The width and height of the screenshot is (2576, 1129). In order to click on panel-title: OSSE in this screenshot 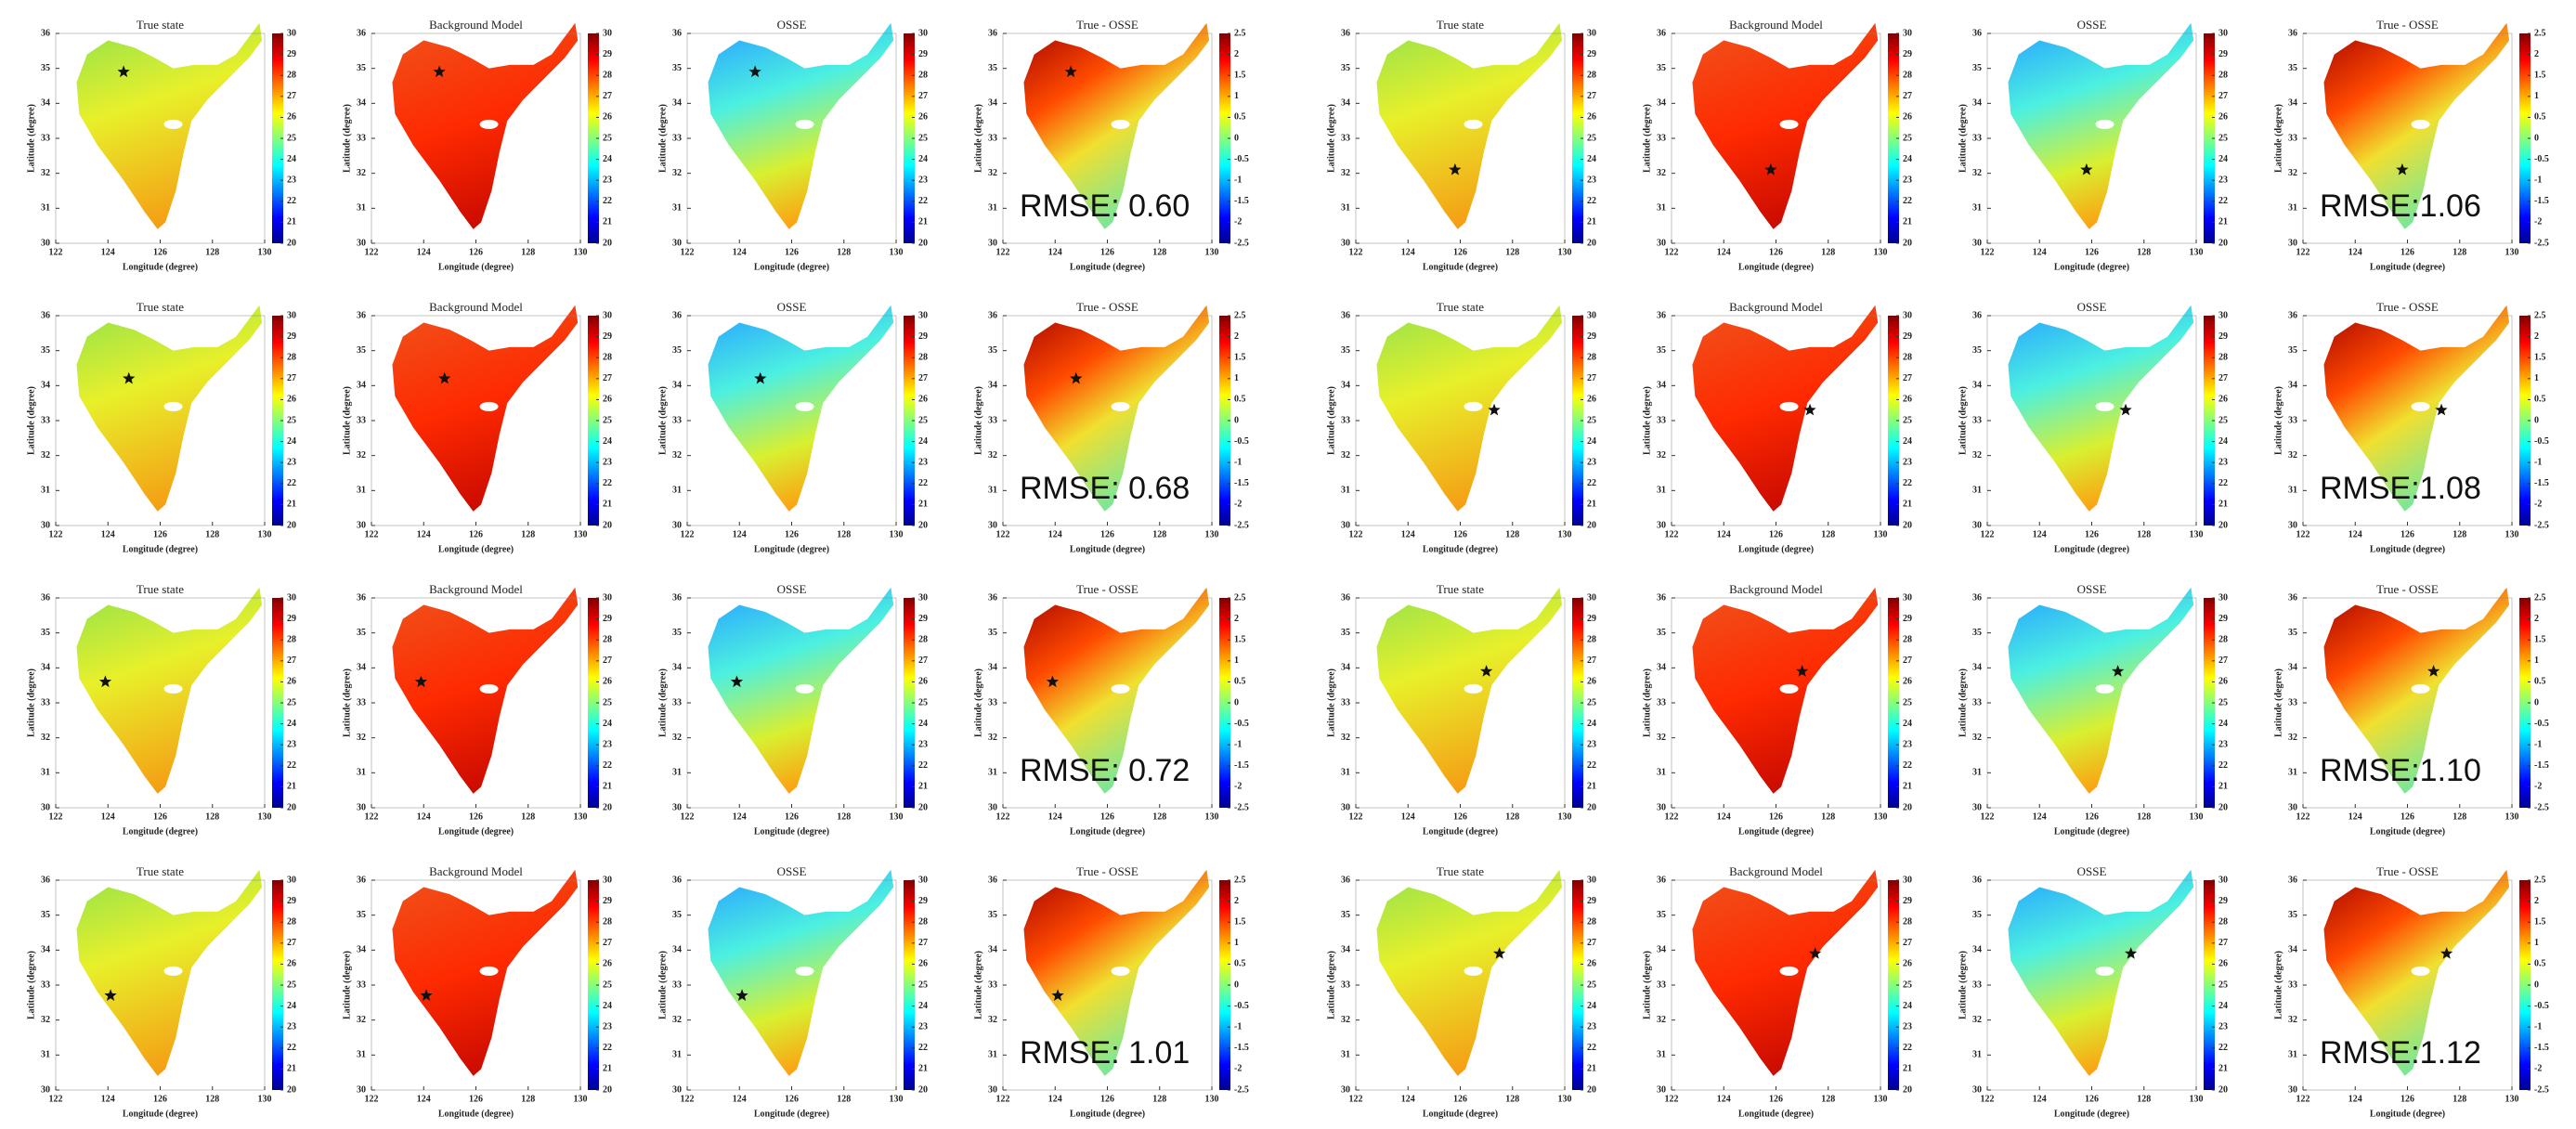, I will do `click(792, 307)`.